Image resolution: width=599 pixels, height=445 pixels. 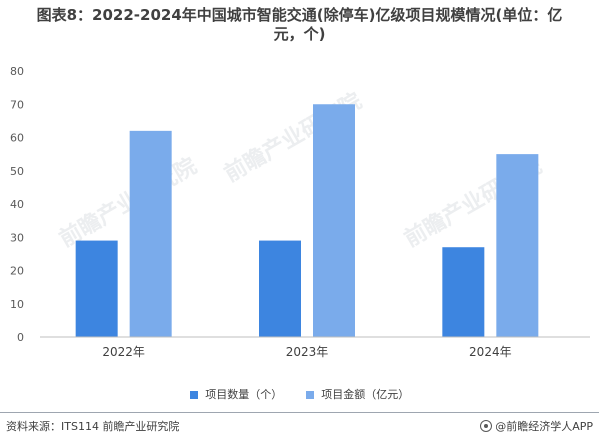 What do you see at coordinates (299, 34) in the screenshot?
I see `chart-title-line-2: 元，个)` at bounding box center [299, 34].